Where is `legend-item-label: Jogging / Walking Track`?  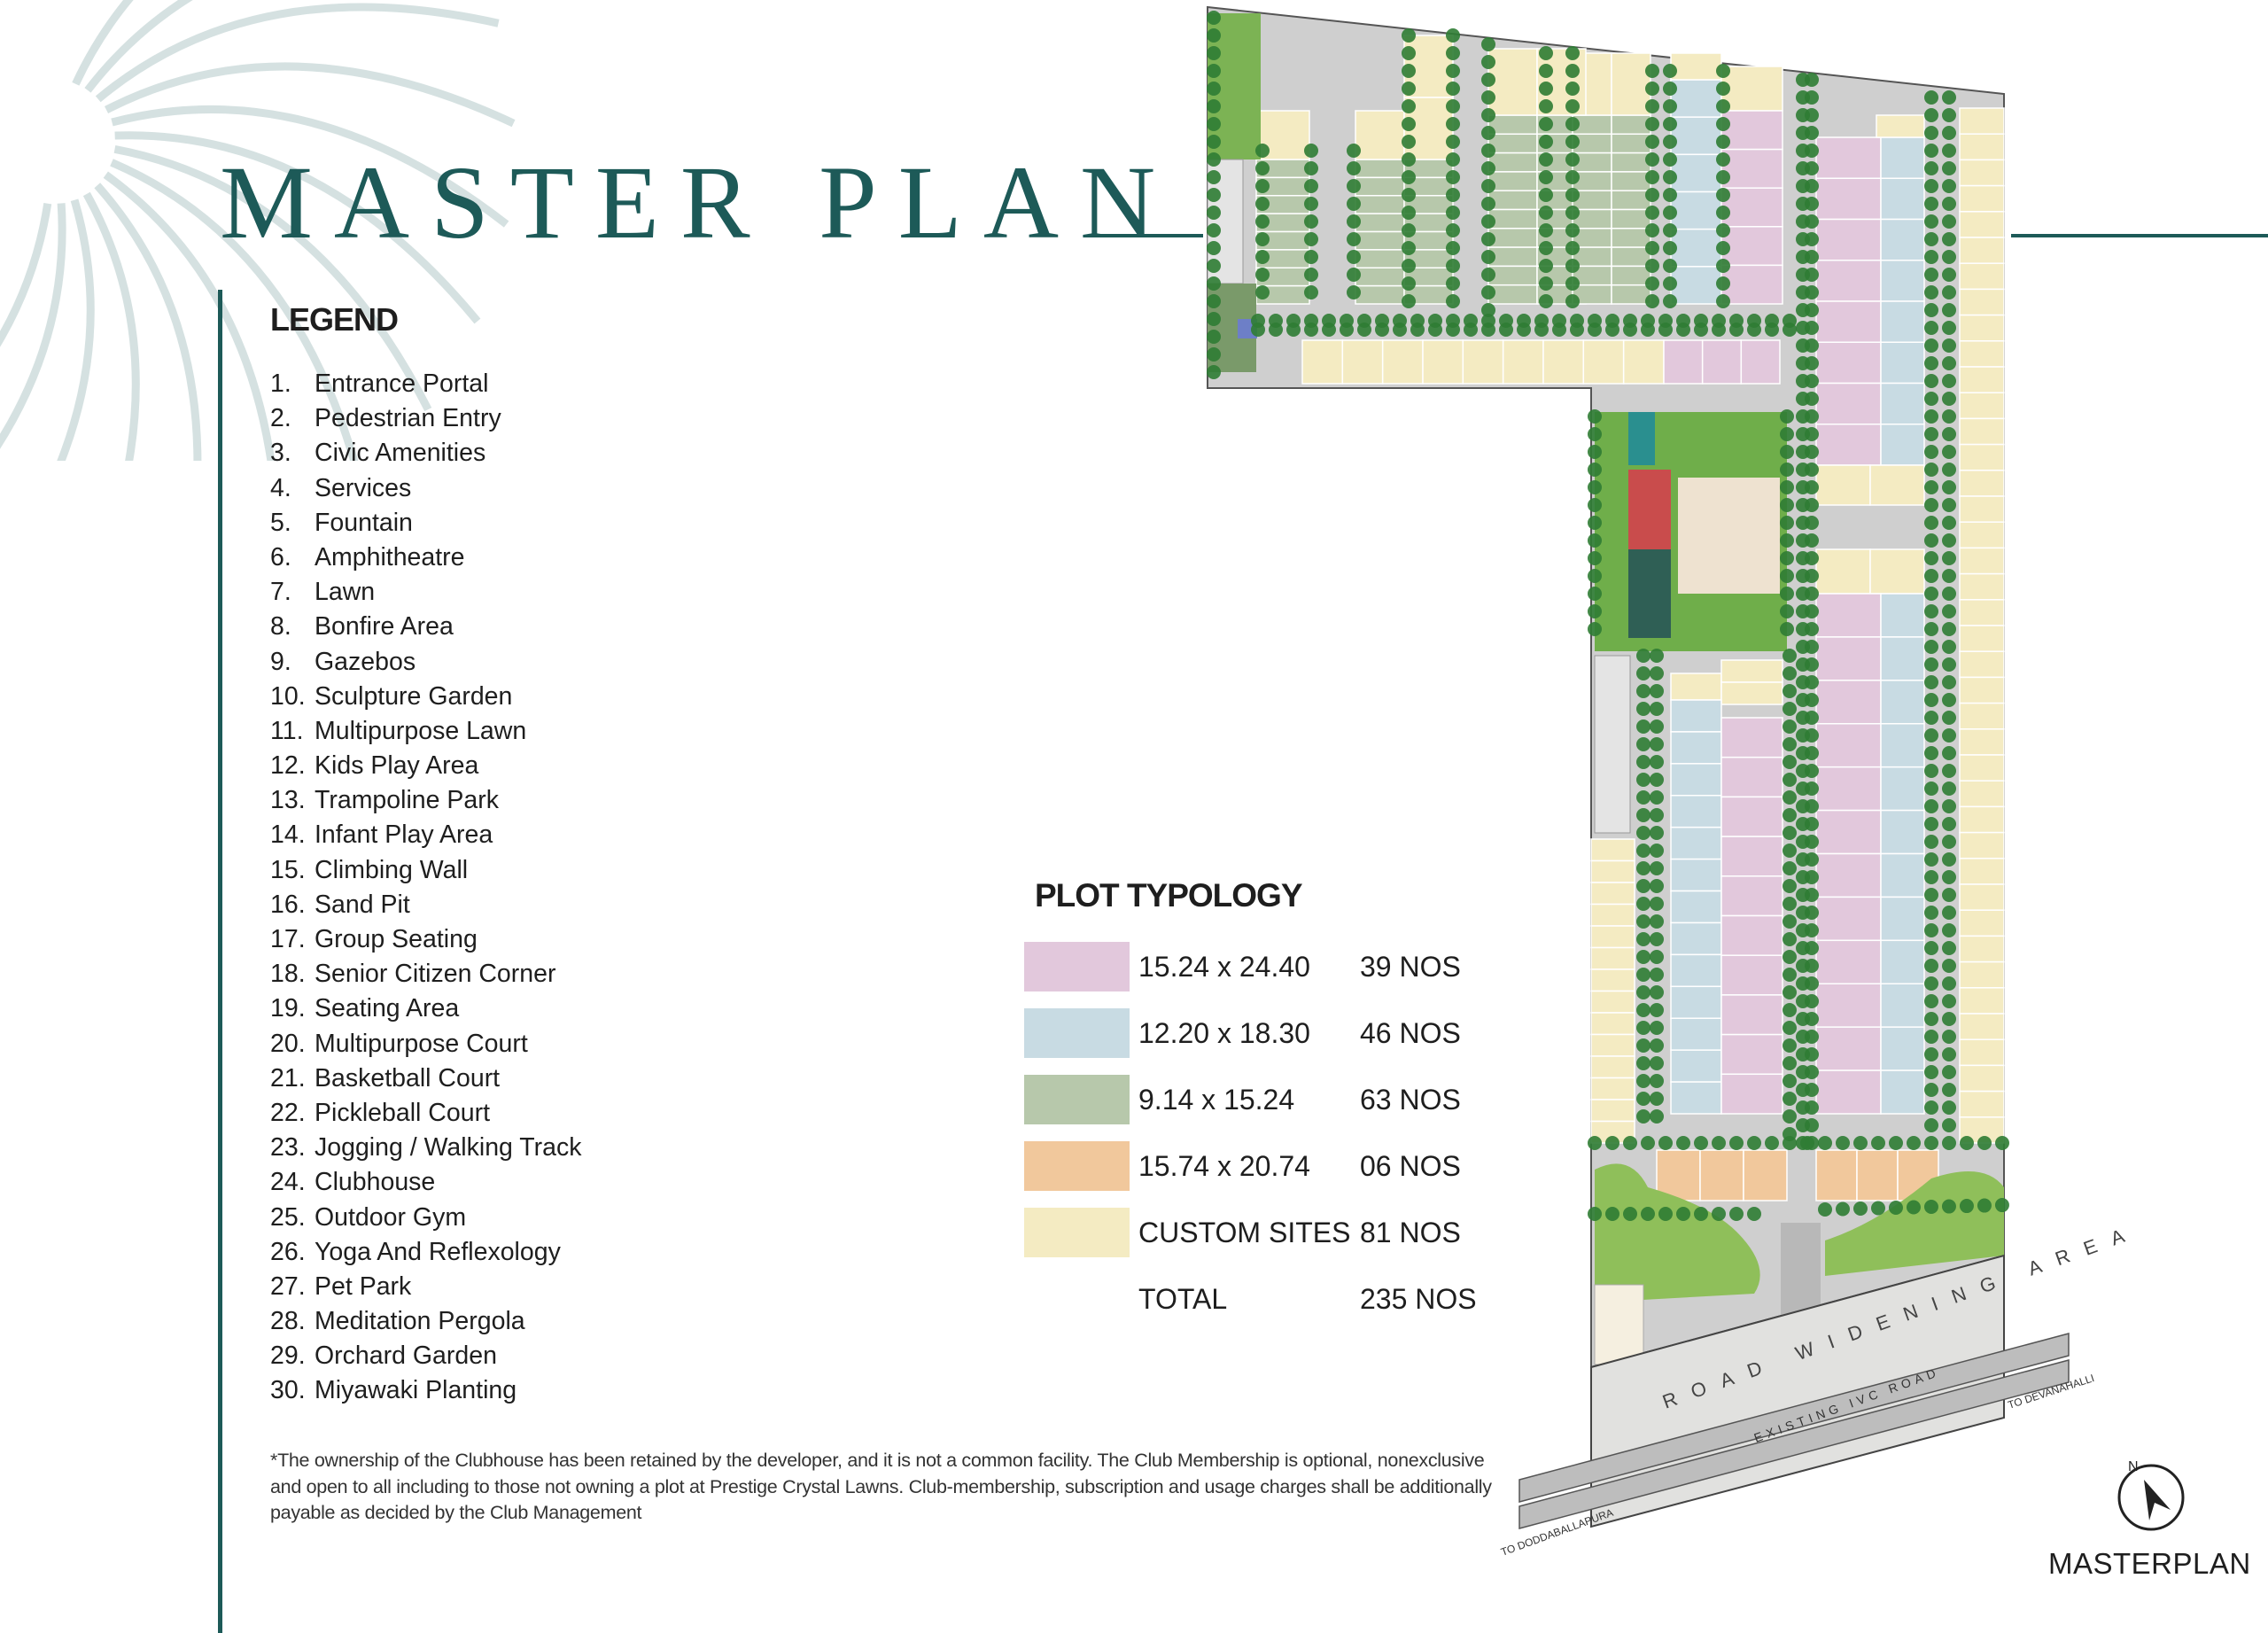 legend-item-label: Jogging / Walking Track is located at coordinates (448, 1148).